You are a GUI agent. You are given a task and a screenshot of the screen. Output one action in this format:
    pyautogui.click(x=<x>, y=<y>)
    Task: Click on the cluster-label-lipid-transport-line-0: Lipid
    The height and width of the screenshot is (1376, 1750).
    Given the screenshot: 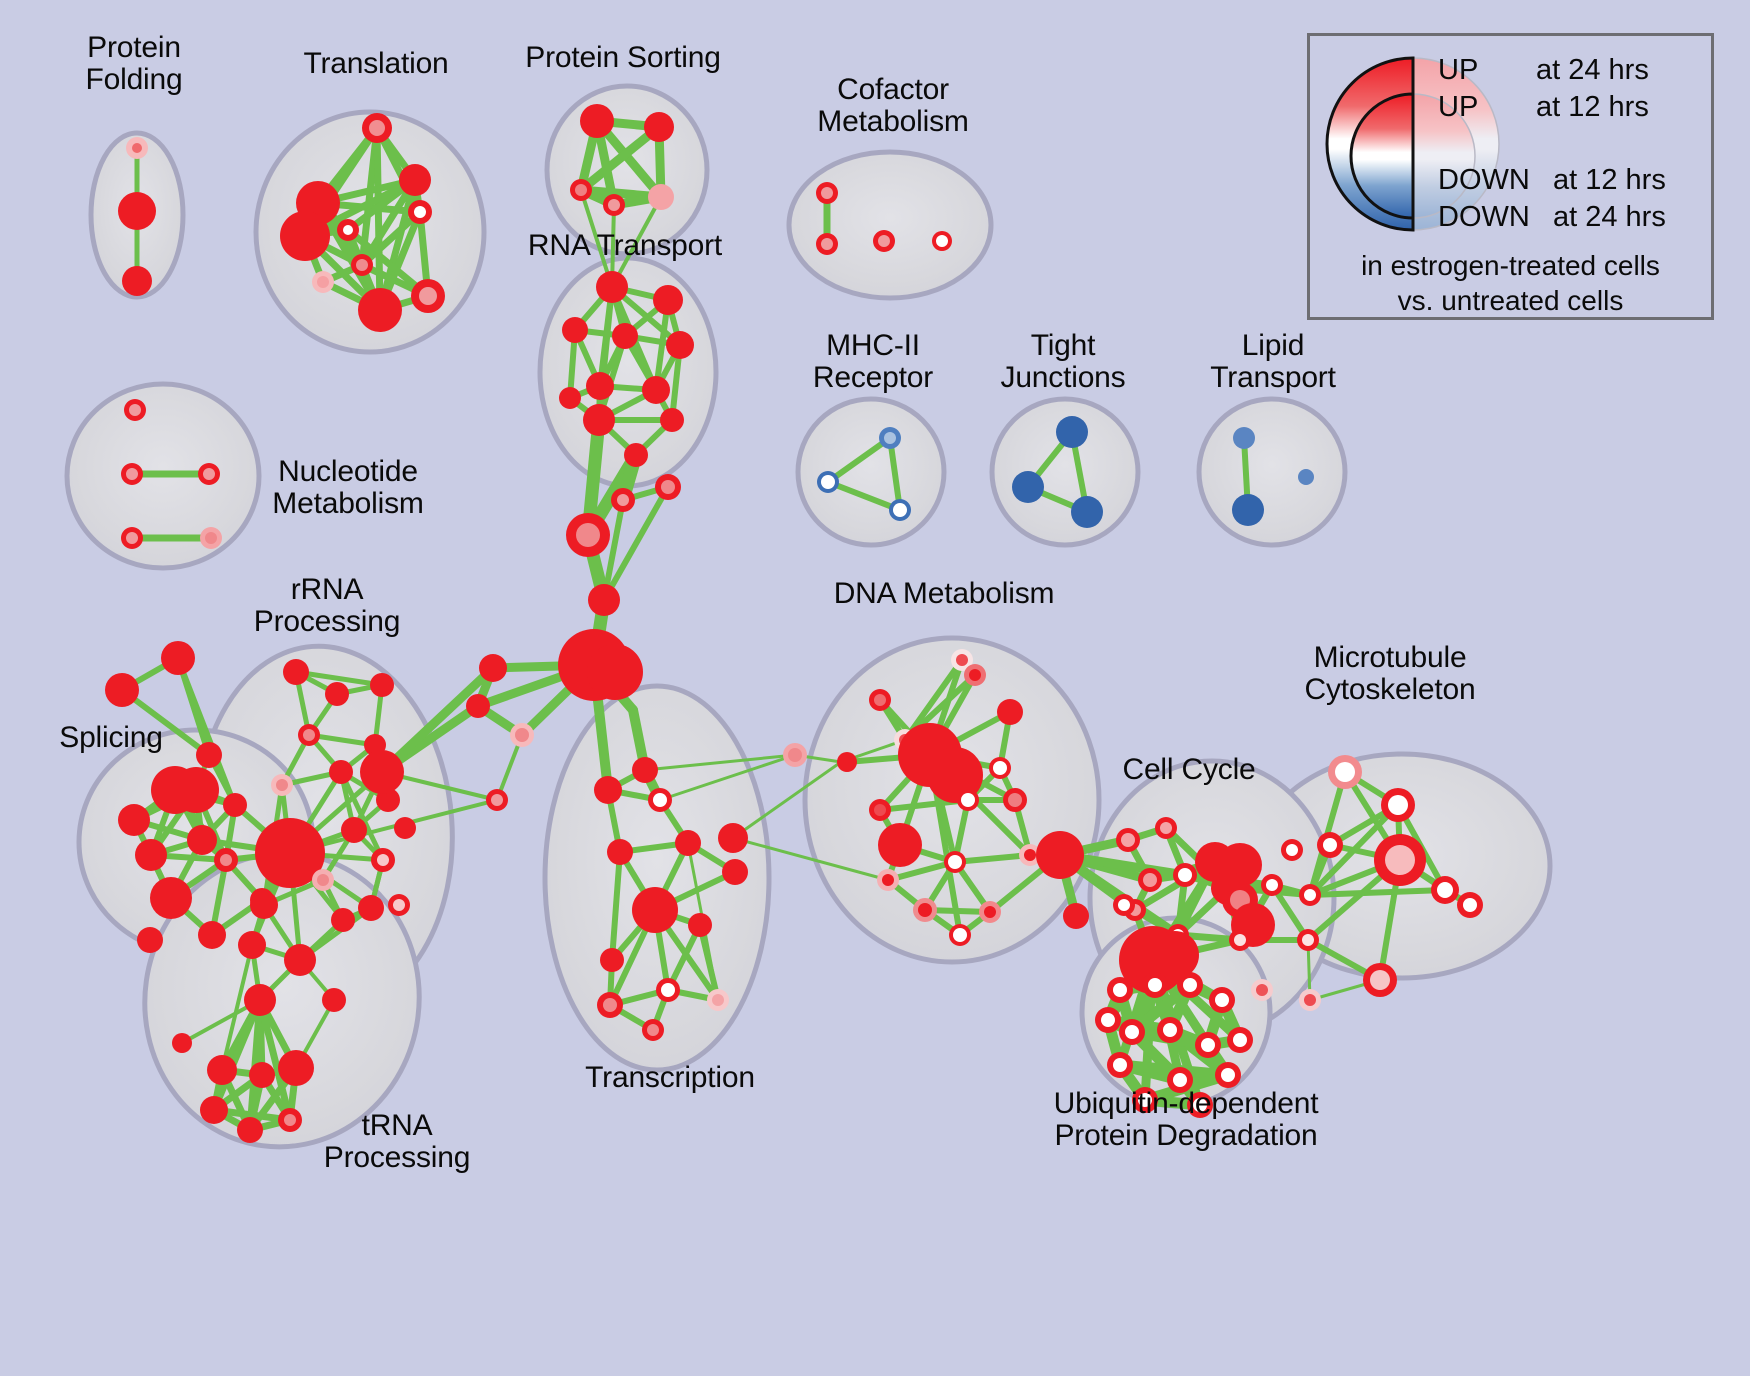 What is the action you would take?
    pyautogui.click(x=1273, y=345)
    